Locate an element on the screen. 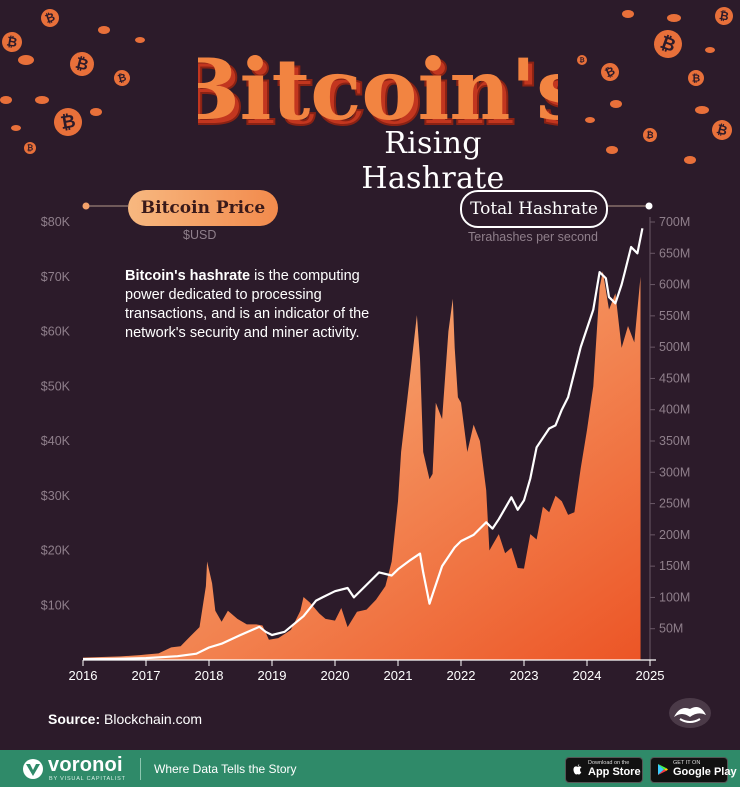 The height and width of the screenshot is (787, 740). google-play-small-text: GET IT ON is located at coordinates (687, 763).